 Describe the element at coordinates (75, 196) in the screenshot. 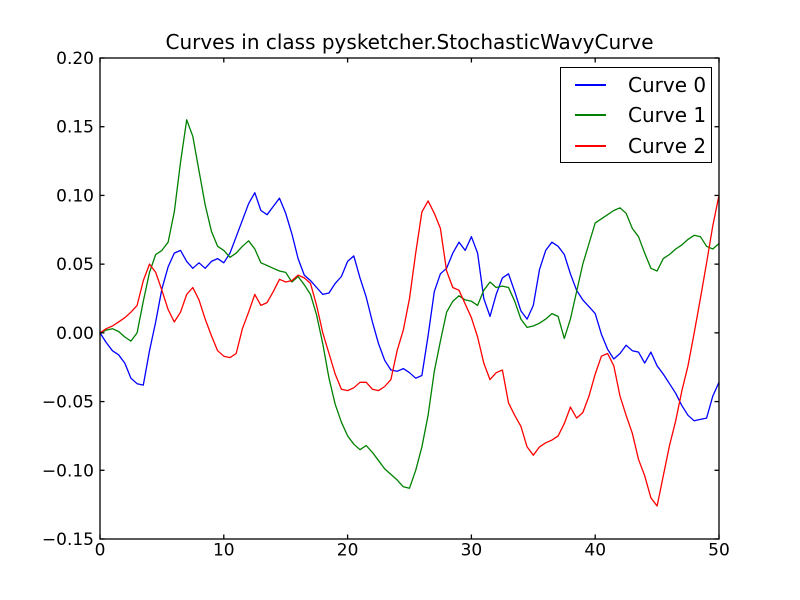

I see `y-tick-label: 0.10` at that location.